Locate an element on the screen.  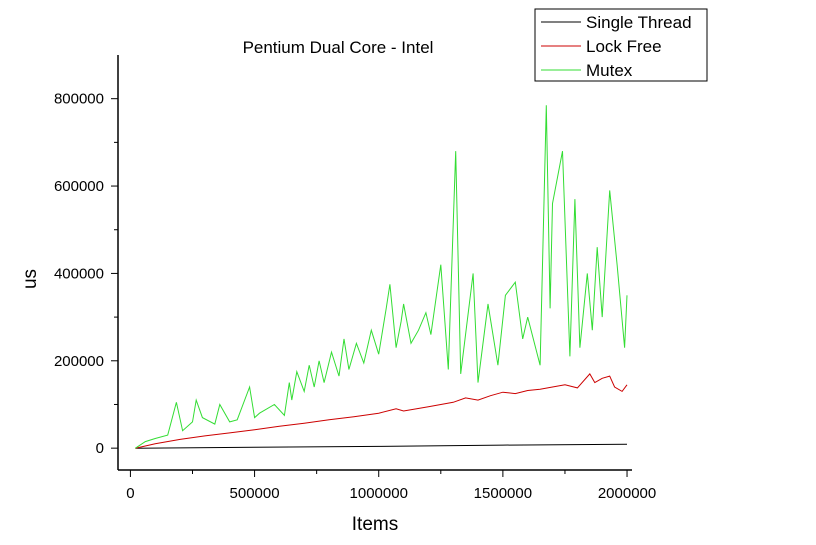
y-tick-label: 0 is located at coordinates (100, 448).